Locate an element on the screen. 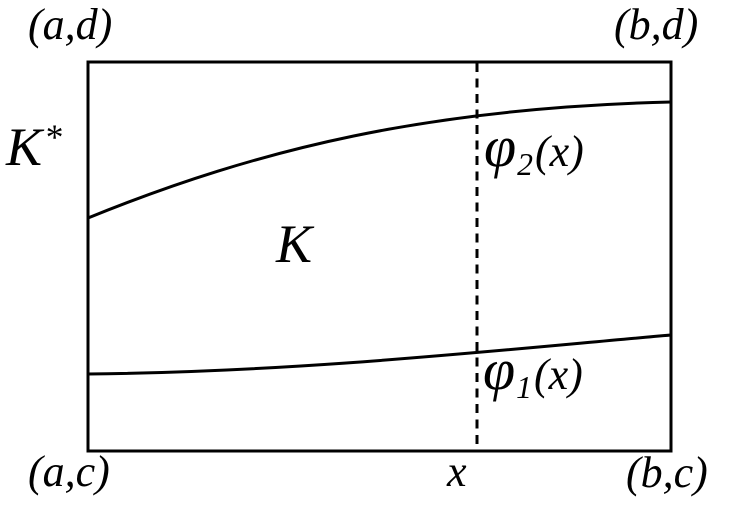  corner-label-bottom-right: (b,c) is located at coordinates (667, 472).